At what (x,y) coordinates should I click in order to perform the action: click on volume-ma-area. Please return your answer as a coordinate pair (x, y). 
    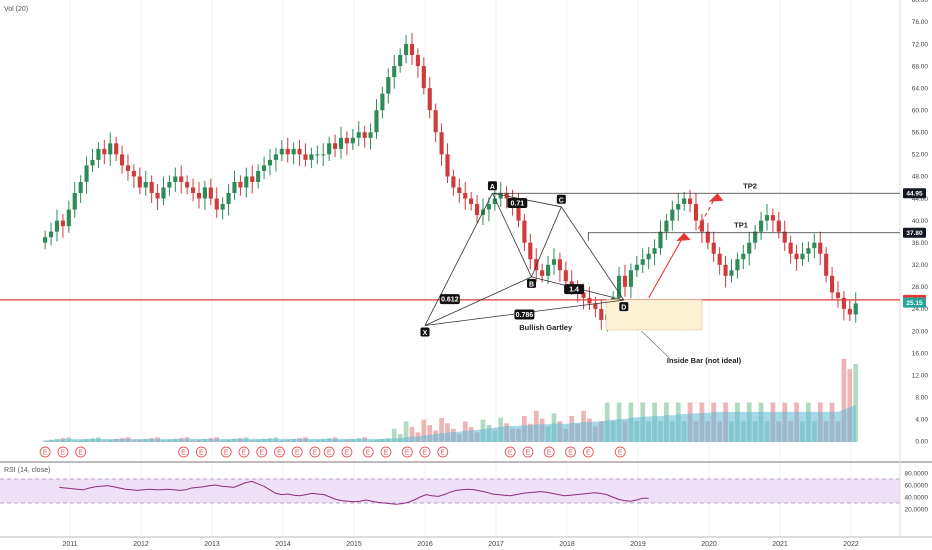
    Looking at the image, I should click on (450, 423).